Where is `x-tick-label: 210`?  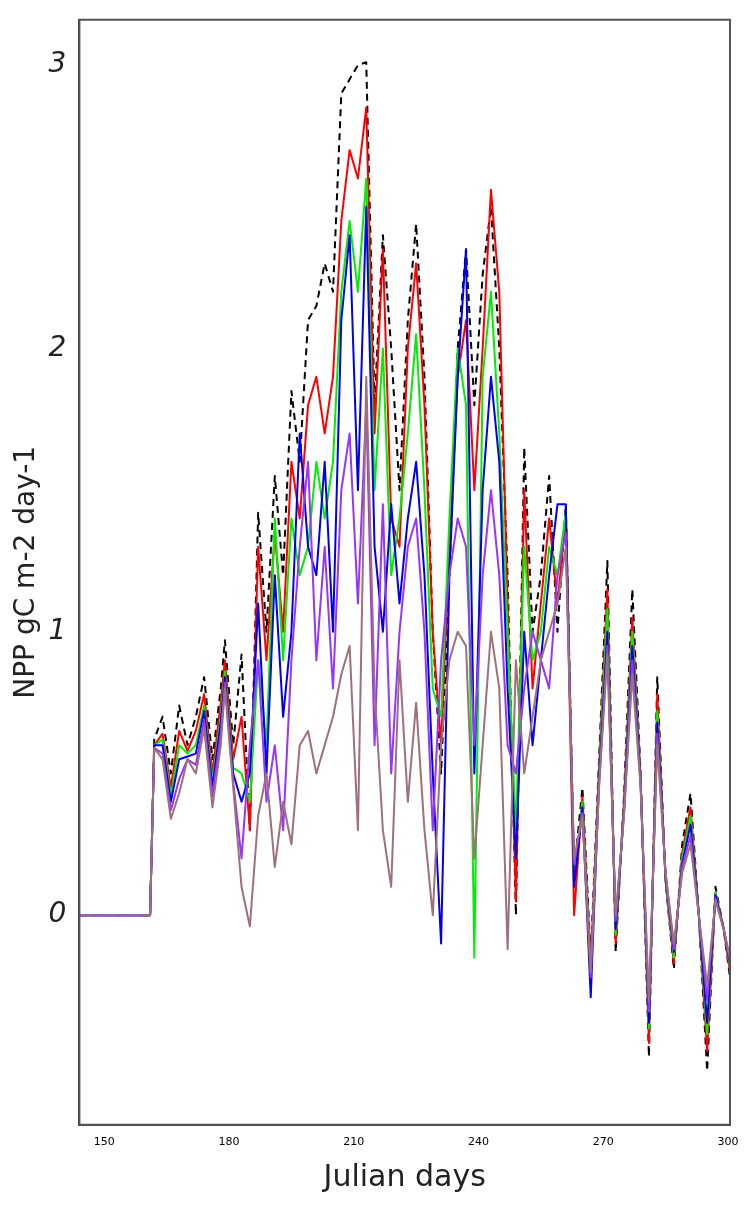
x-tick-label: 210 is located at coordinates (354, 1142).